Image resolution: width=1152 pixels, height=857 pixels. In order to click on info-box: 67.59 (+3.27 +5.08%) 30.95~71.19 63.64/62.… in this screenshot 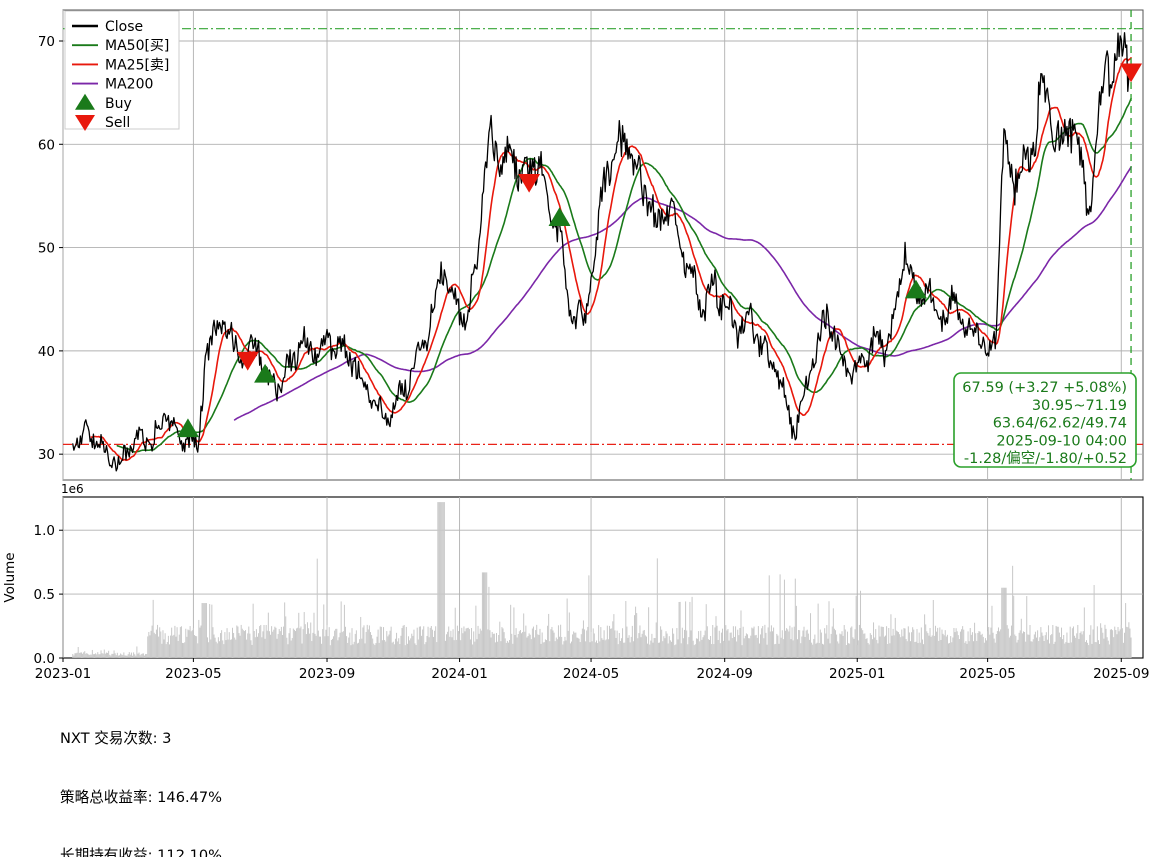, I will do `click(1045, 420)`.